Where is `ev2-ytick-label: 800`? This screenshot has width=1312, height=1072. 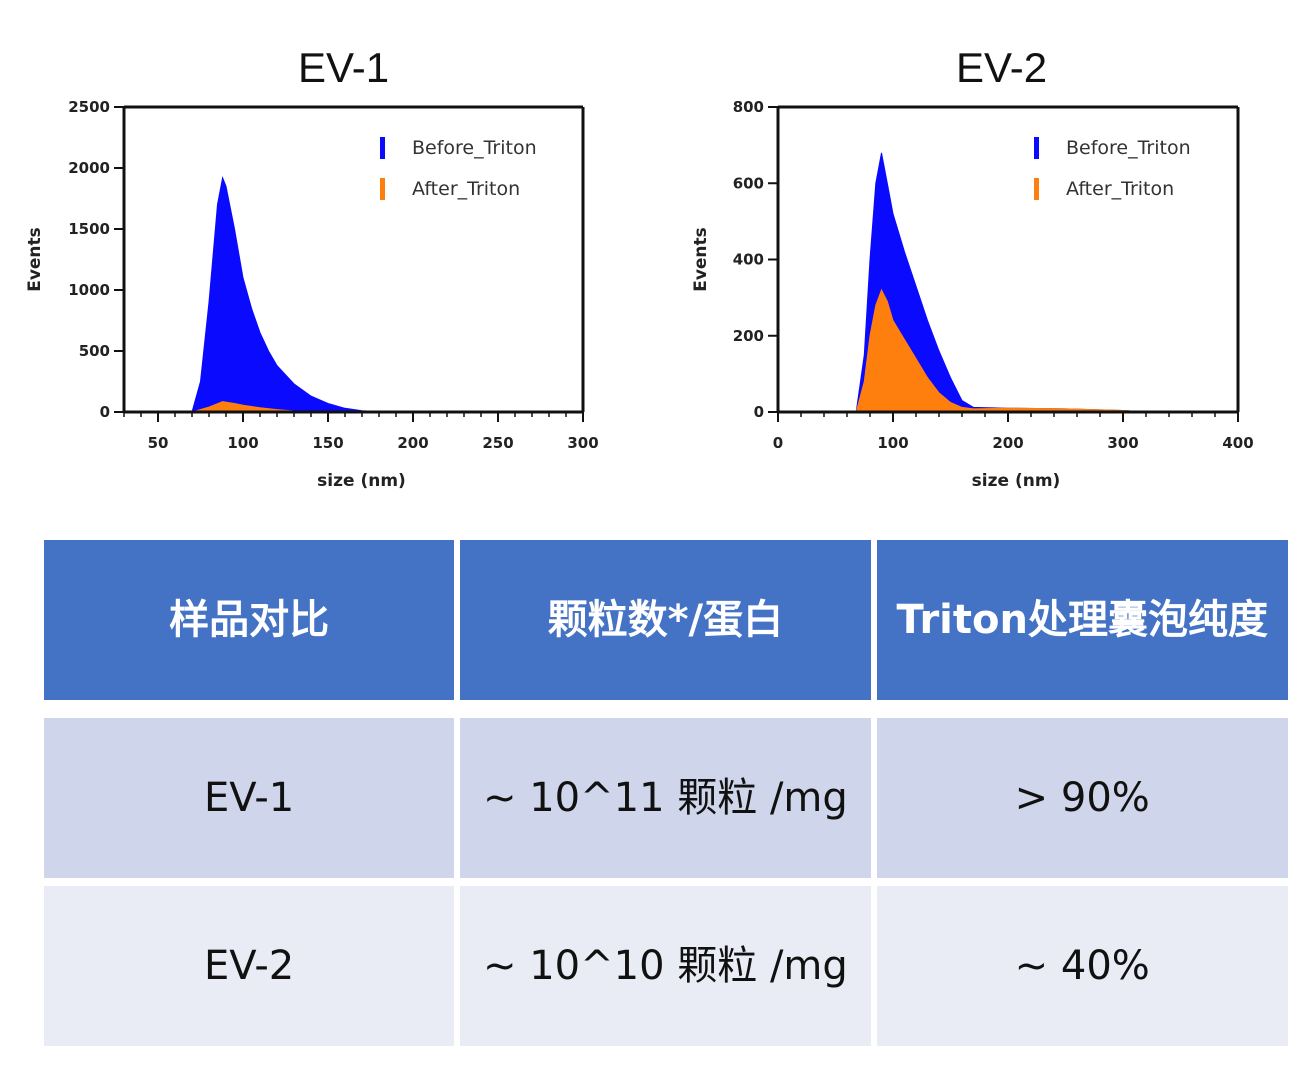 ev2-ytick-label: 800 is located at coordinates (748, 107).